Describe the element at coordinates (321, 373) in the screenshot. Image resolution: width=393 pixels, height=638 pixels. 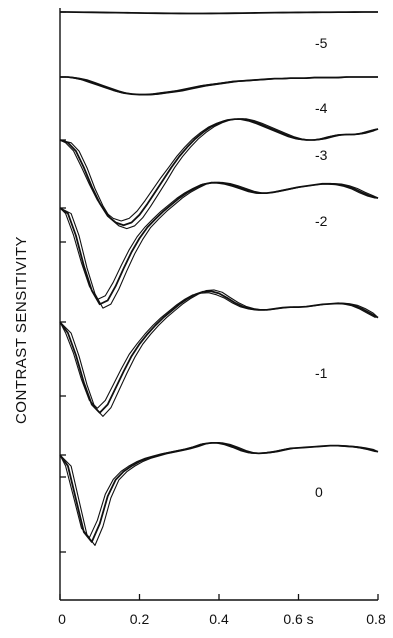
I see `series-label: -1` at that location.